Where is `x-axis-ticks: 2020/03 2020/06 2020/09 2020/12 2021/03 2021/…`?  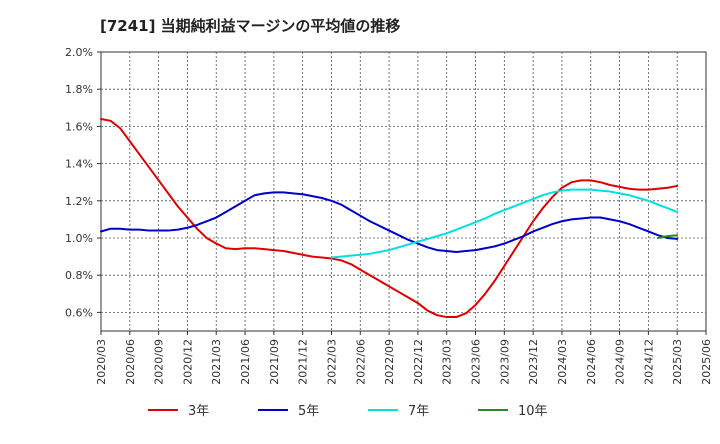
x-axis-ticks: 2020/03 2020/06 2020/09 2020/12 2021/03 2021/… is located at coordinates (404, 358).